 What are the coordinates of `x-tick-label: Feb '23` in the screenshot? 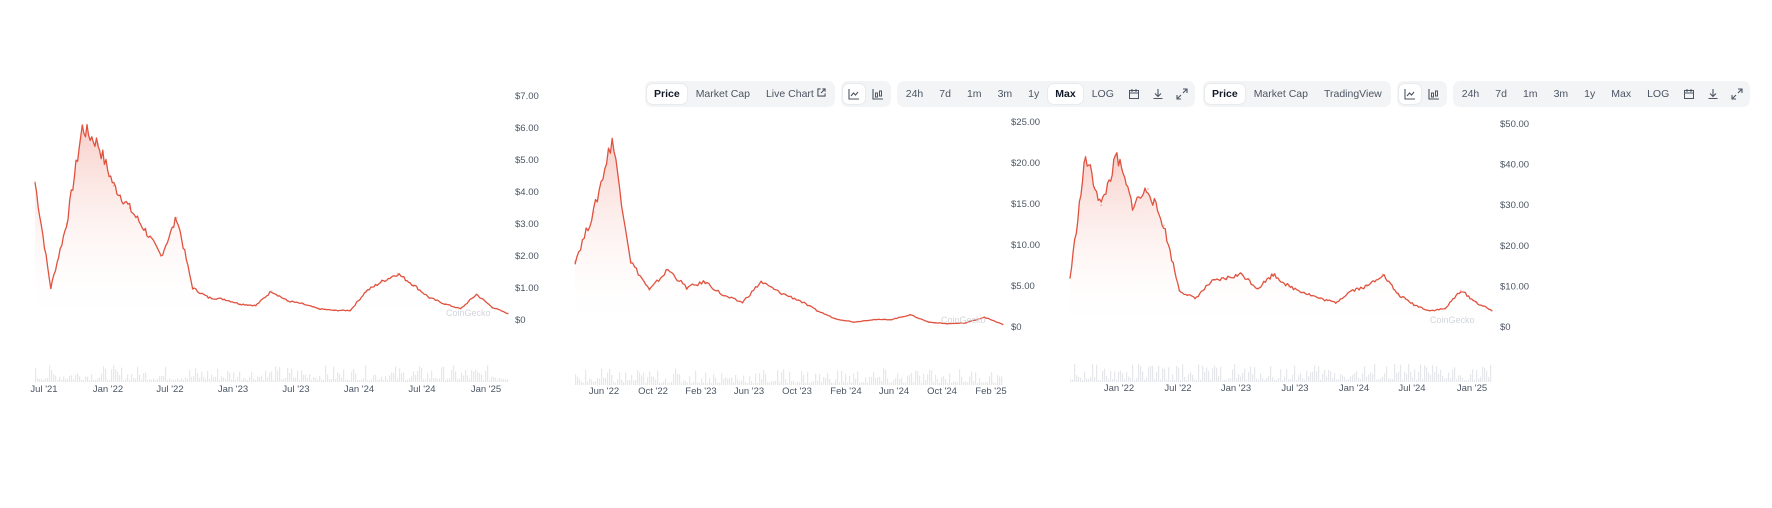 It's located at (700, 391).